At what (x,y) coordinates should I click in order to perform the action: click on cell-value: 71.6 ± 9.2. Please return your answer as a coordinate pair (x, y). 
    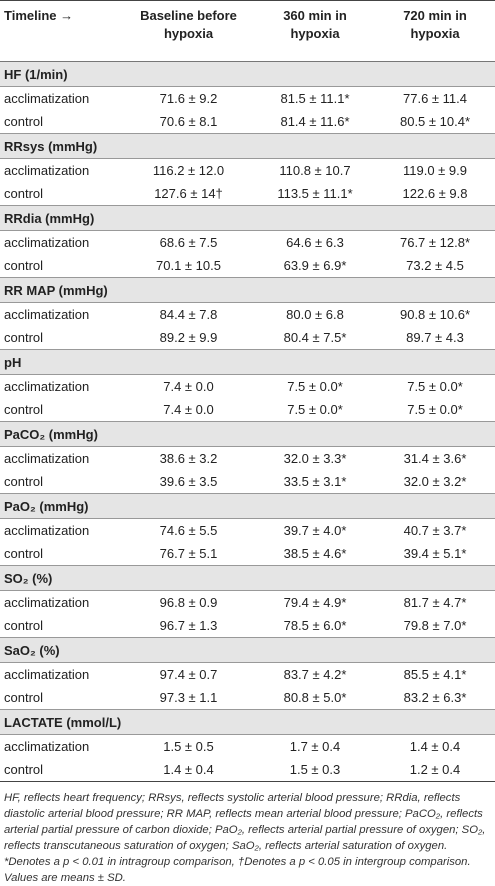
    Looking at the image, I should click on (188, 98).